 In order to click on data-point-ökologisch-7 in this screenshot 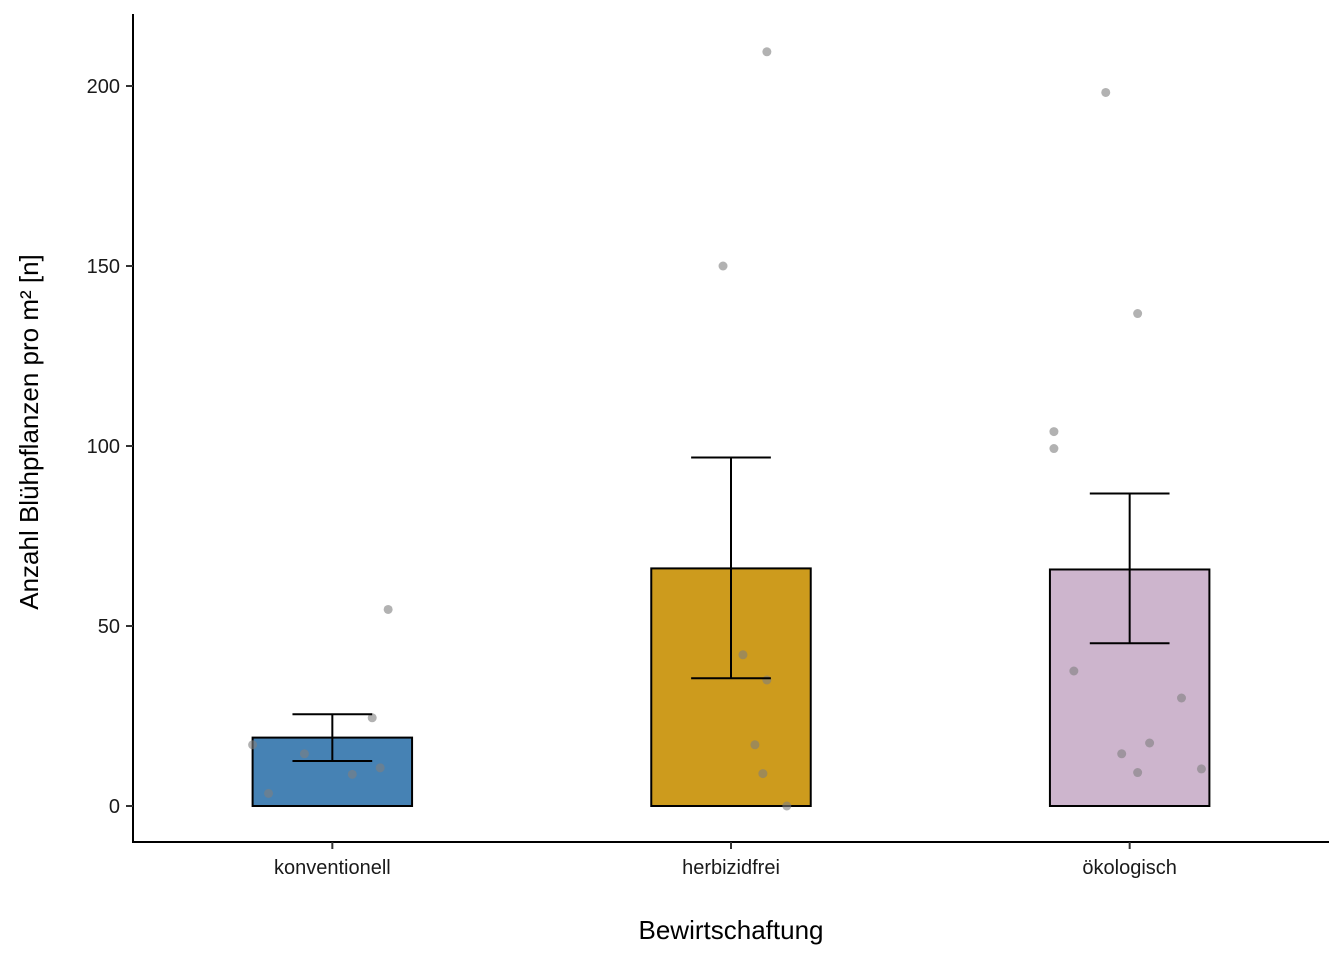, I will do `click(1054, 449)`.